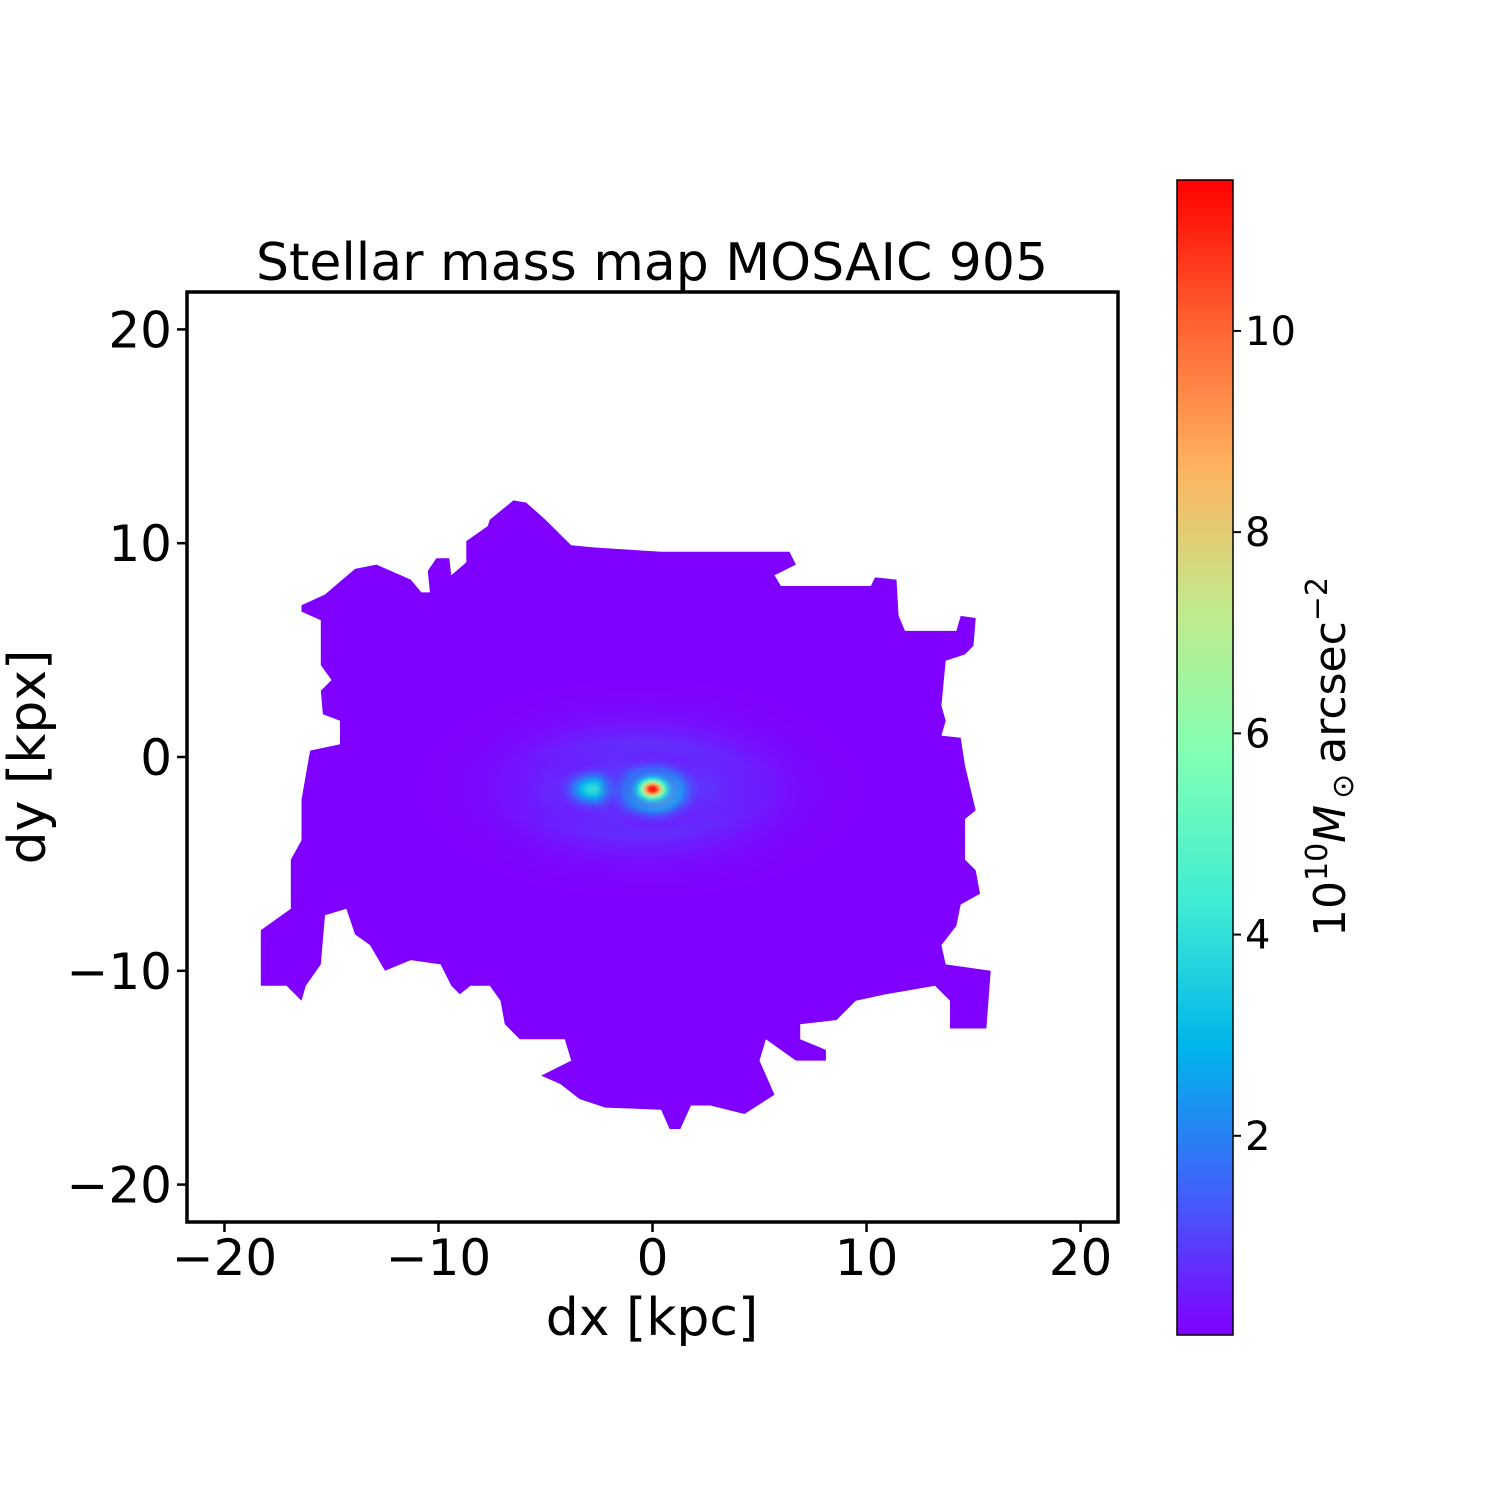 The width and height of the screenshot is (1500, 1500). Describe the element at coordinates (119, 1186) in the screenshot. I see `y-tick-label: −20` at that location.